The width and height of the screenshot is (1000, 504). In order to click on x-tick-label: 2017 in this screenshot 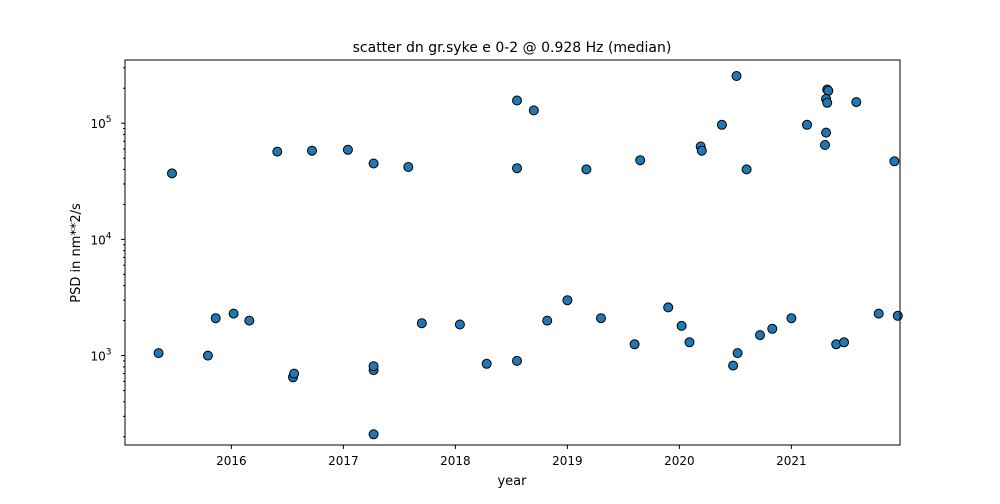, I will do `click(343, 461)`.